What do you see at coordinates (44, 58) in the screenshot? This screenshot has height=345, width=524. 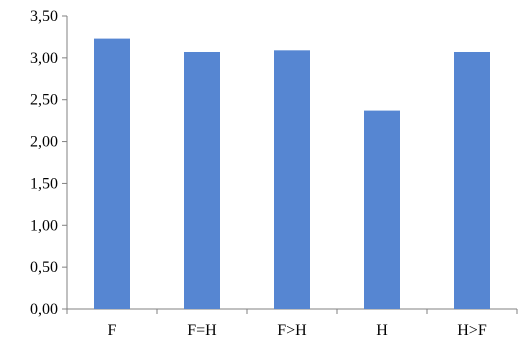 I see `y-tick-label: 3,00` at bounding box center [44, 58].